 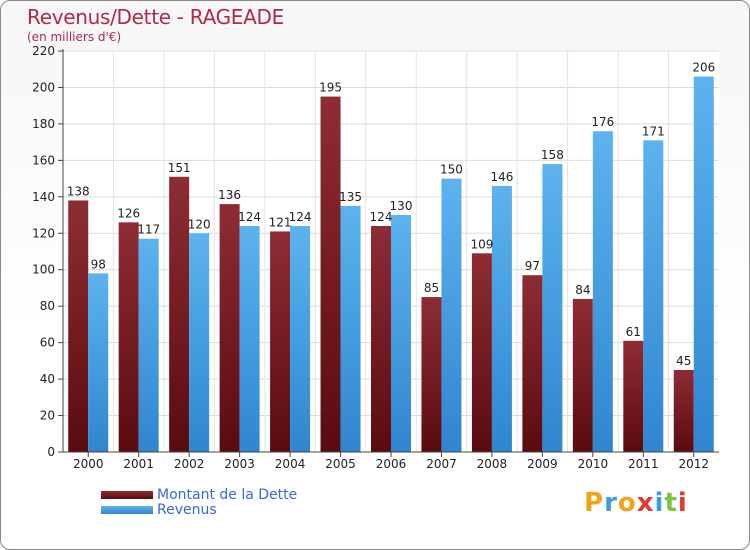 I want to click on x-tick-label-2001: 2001, so click(x=138, y=464).